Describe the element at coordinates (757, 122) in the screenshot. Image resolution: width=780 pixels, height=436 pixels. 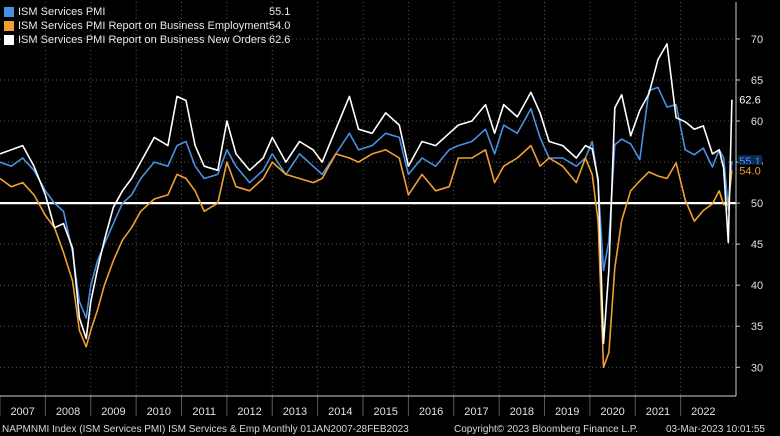
I see `y-tick-label: 60` at that location.